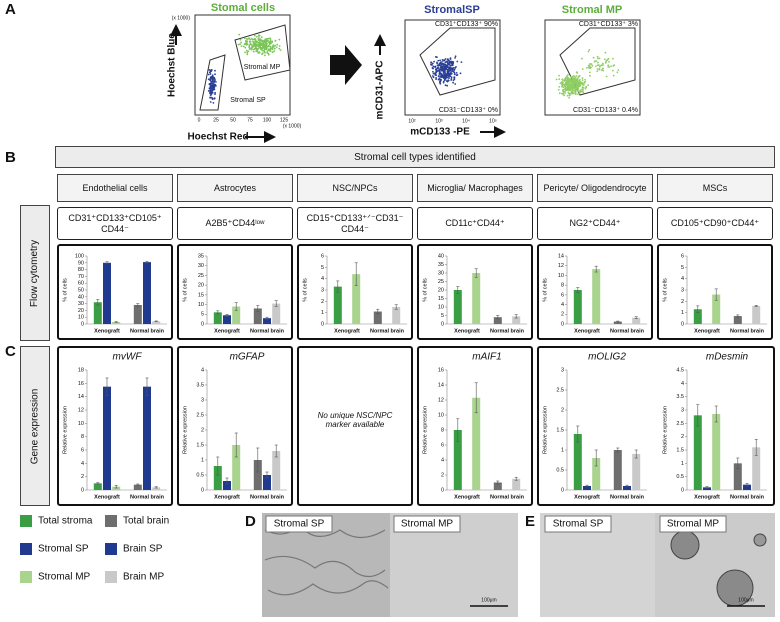 This screenshot has width=780, height=622. What do you see at coordinates (81, 384) in the screenshot?
I see `y-tick-label: 16` at bounding box center [81, 384].